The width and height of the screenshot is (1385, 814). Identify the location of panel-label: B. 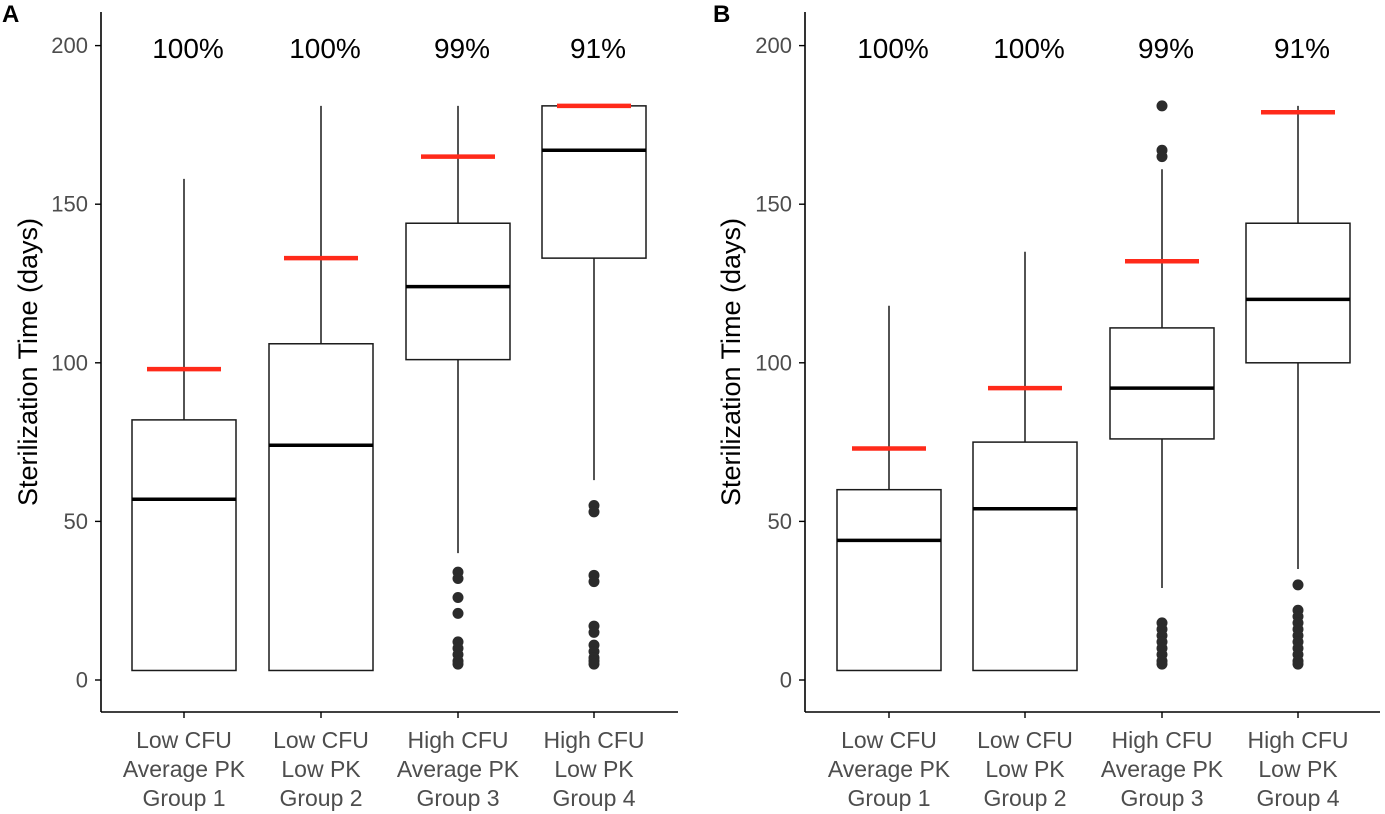
(721, 14).